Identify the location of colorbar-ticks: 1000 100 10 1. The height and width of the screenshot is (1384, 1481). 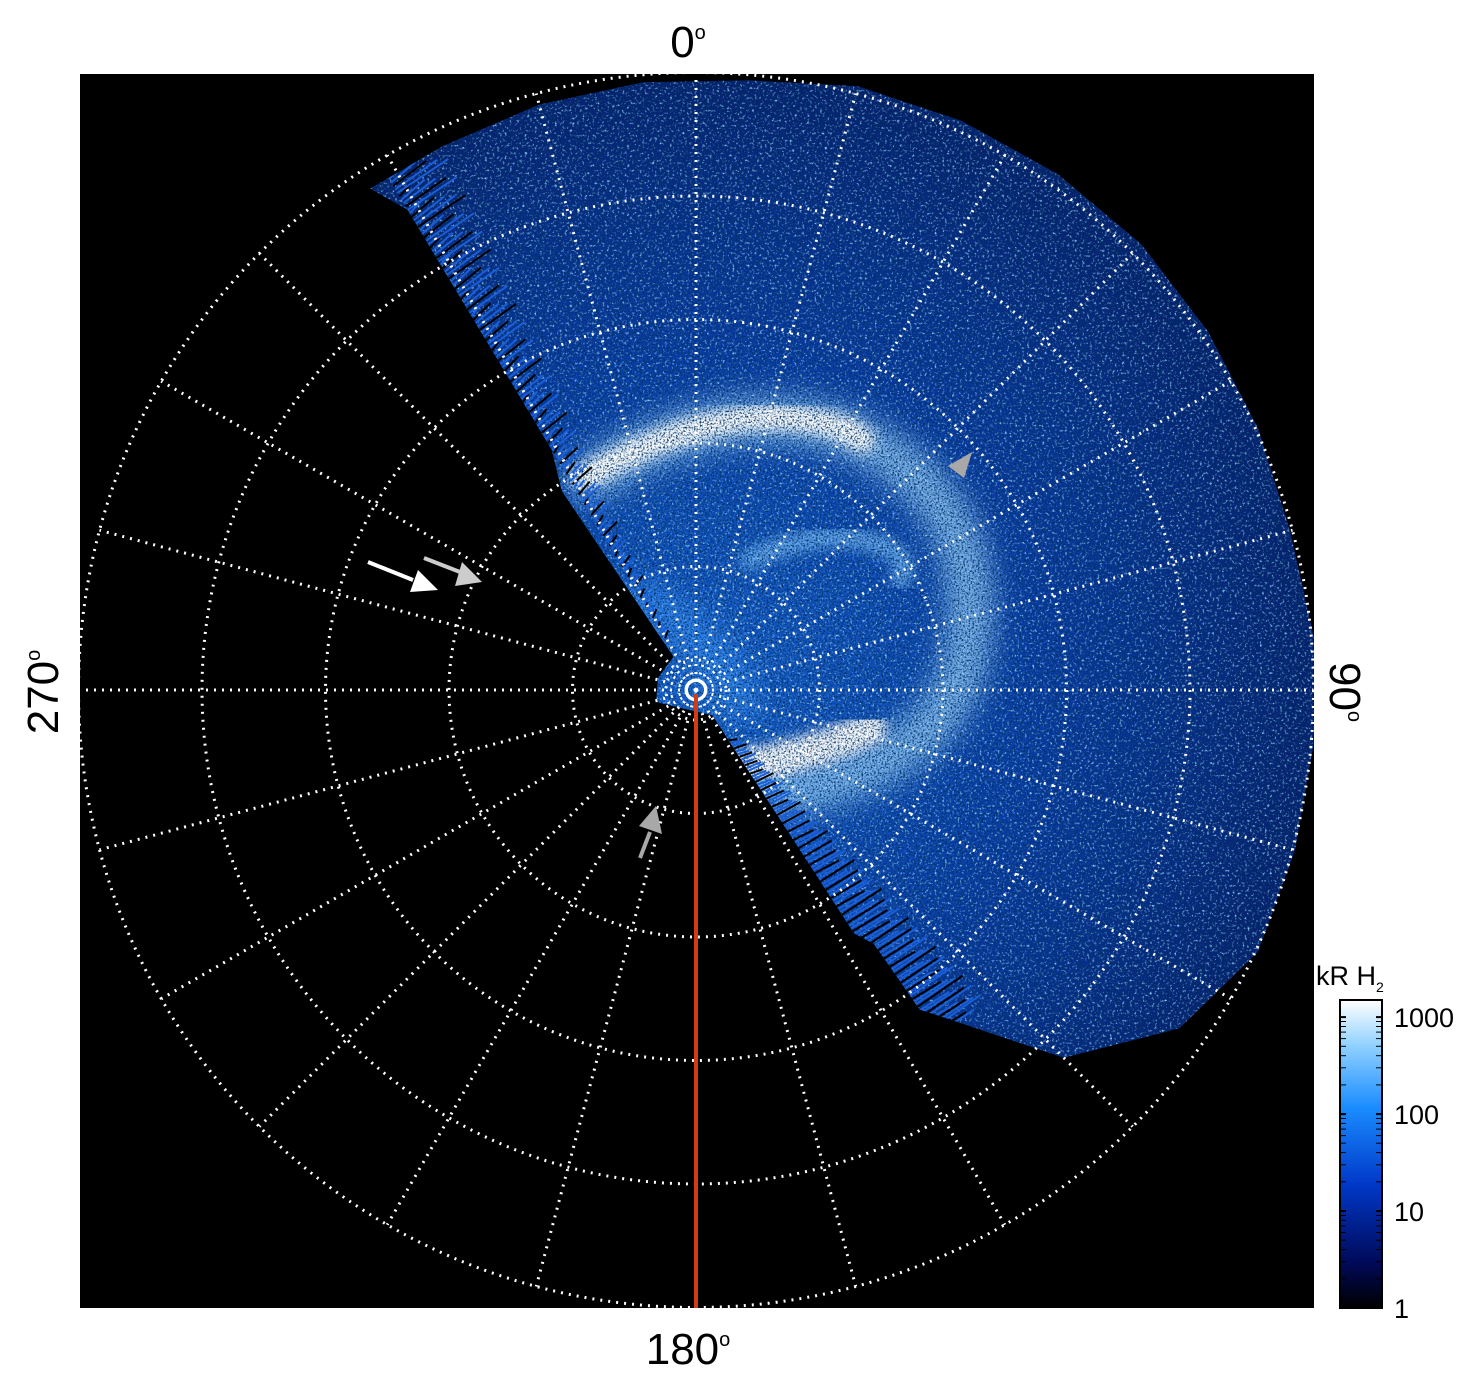
(1397, 1163).